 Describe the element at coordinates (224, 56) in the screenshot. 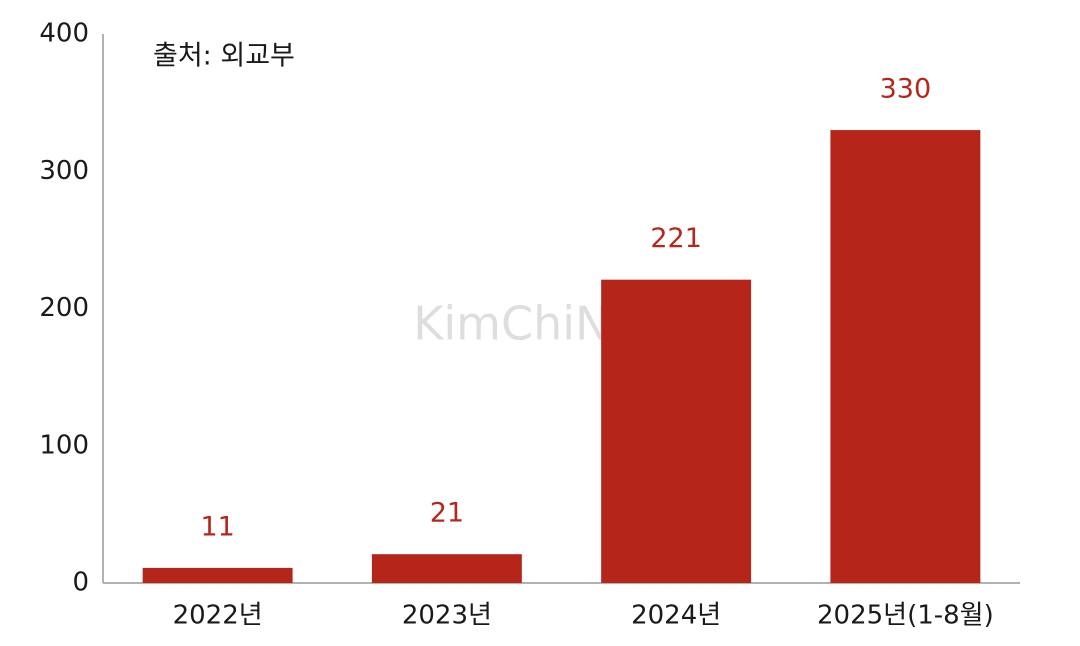

I see `source-note: 출처: 외교부` at that location.